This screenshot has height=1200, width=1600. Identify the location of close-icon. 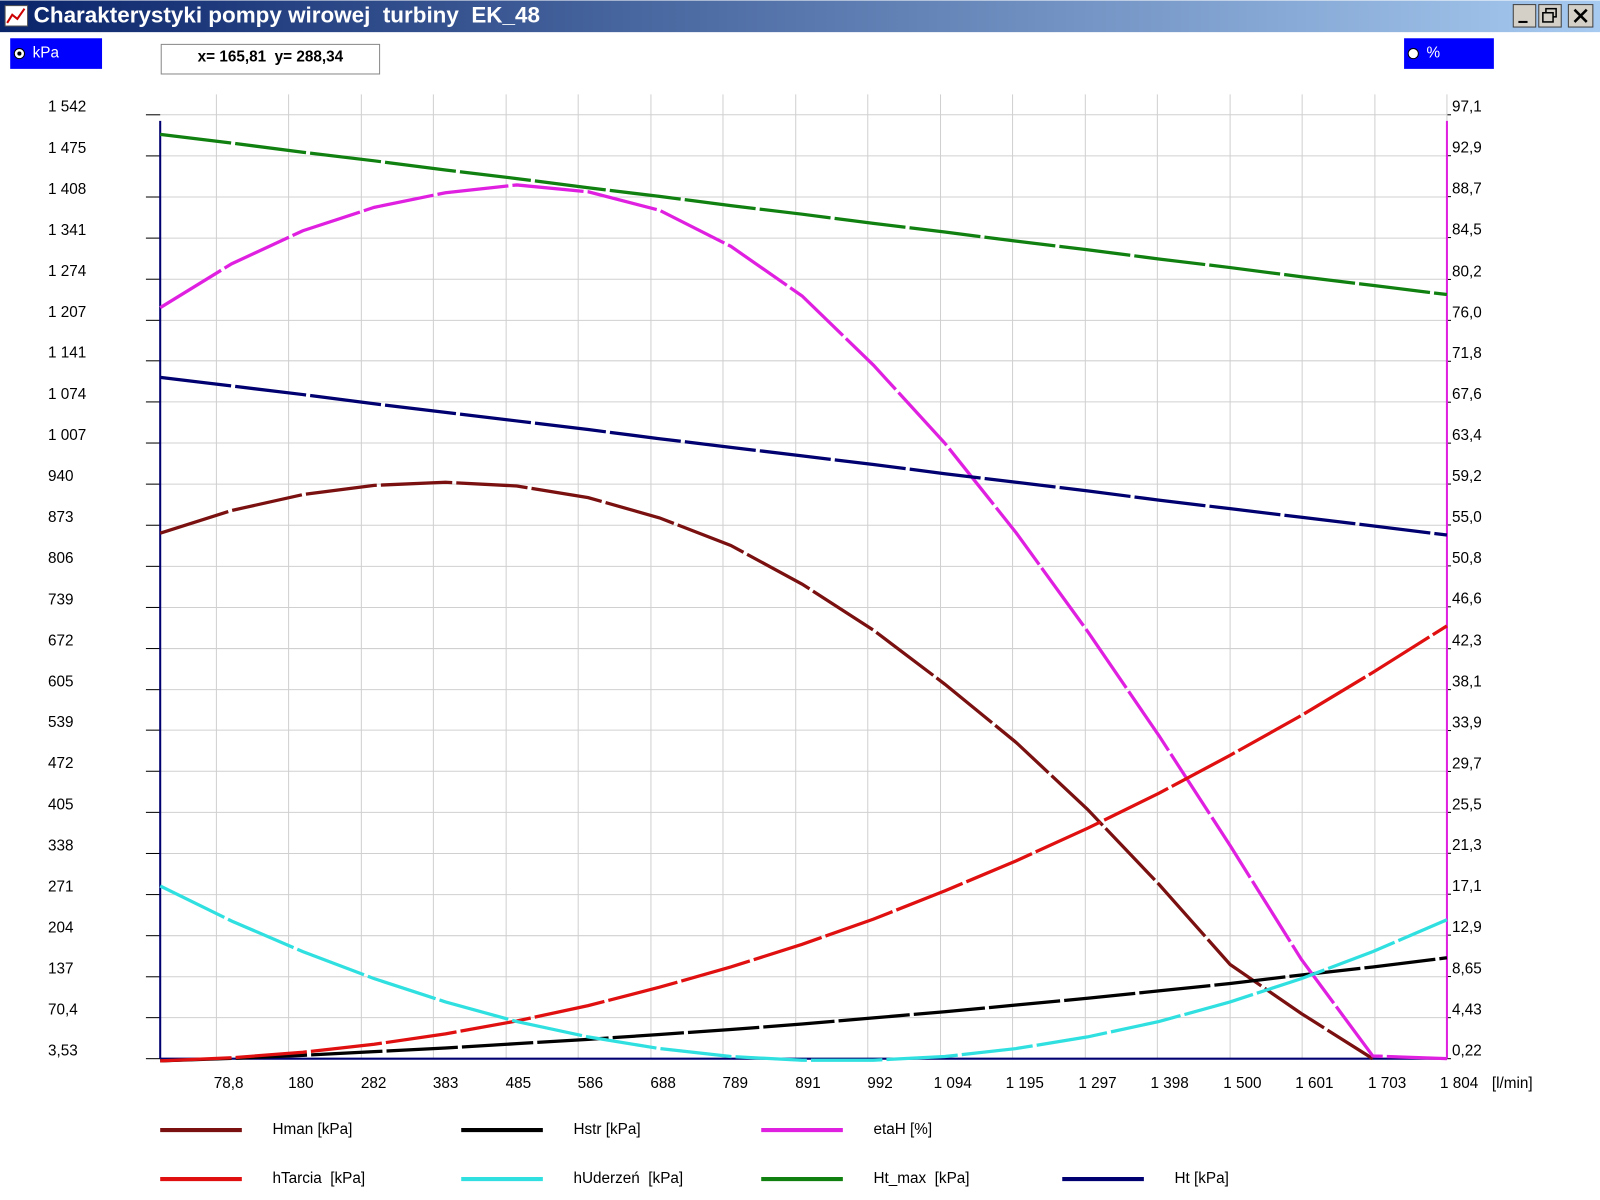
(1580, 15).